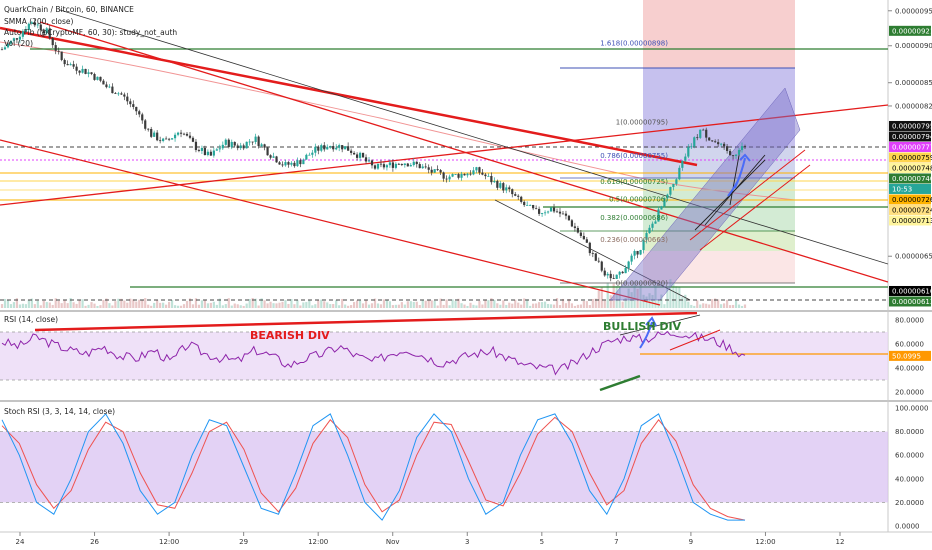 The width and height of the screenshot is (932, 550). I want to click on channel-line-black, so click(735, 177).